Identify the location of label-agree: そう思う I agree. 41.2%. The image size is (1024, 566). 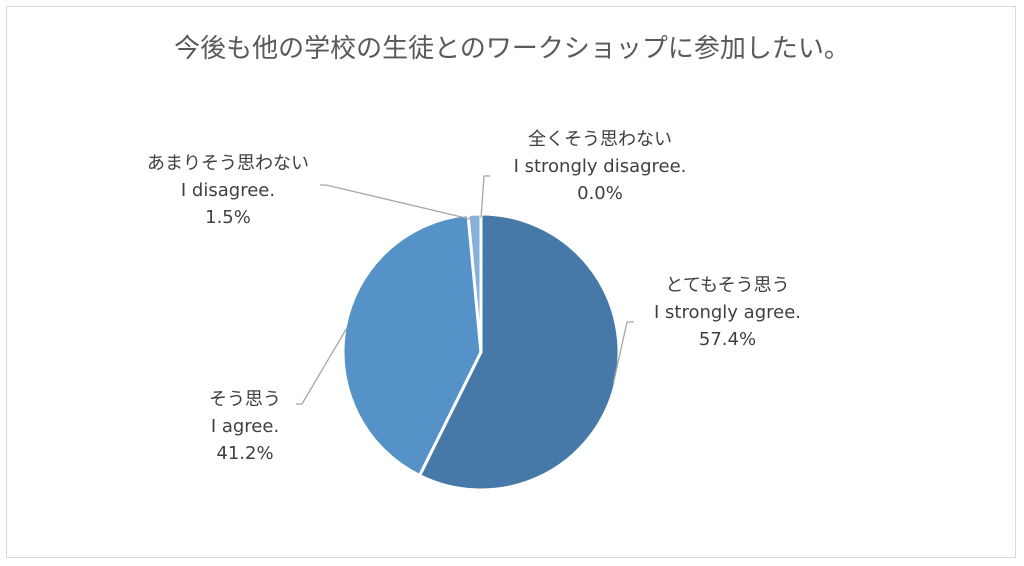
(245, 426).